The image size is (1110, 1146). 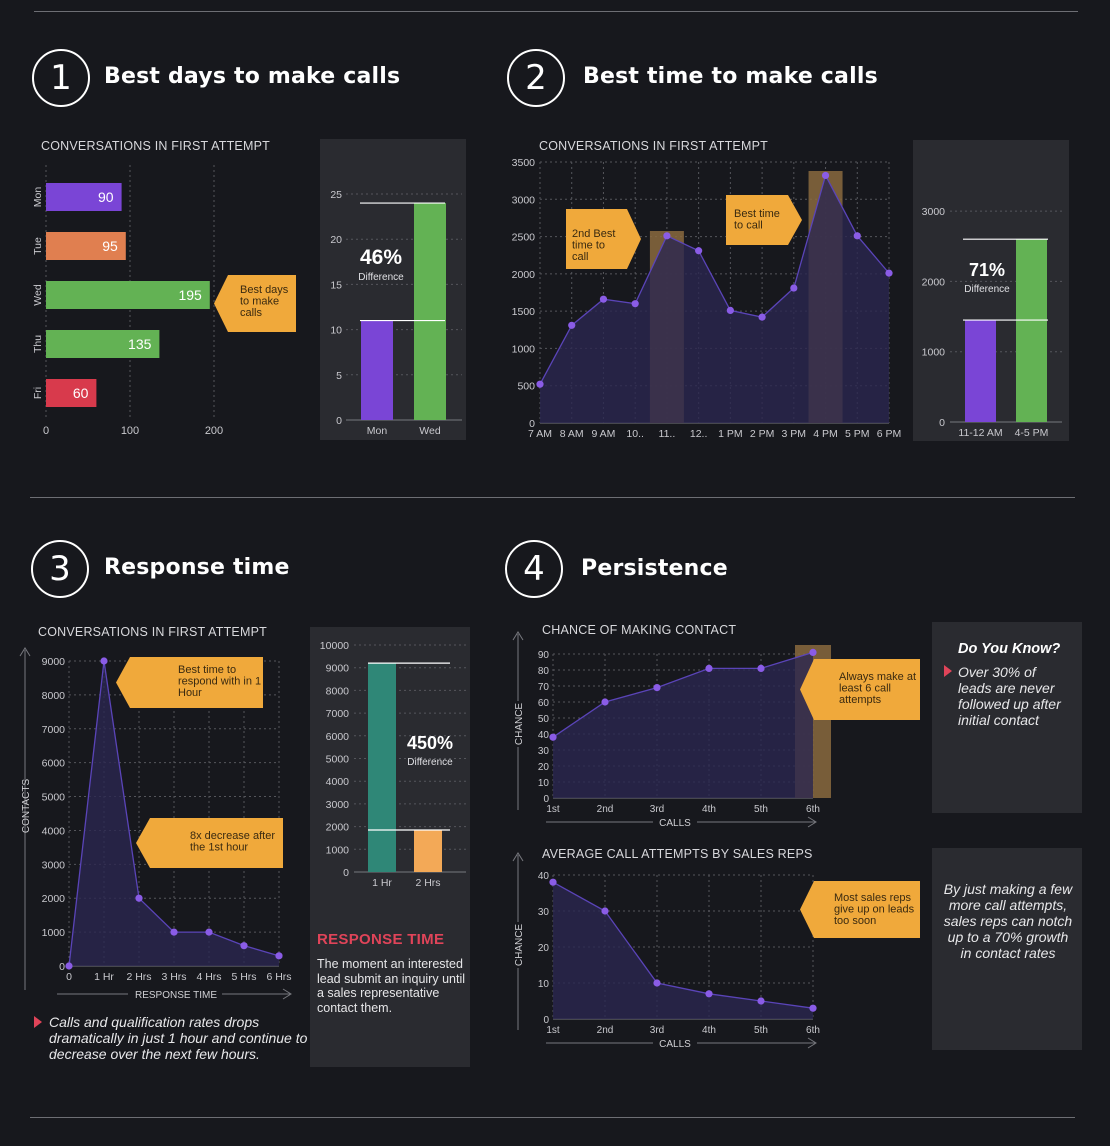 What do you see at coordinates (526, 387) in the screenshot?
I see `time-y-tick-label: 500` at bounding box center [526, 387].